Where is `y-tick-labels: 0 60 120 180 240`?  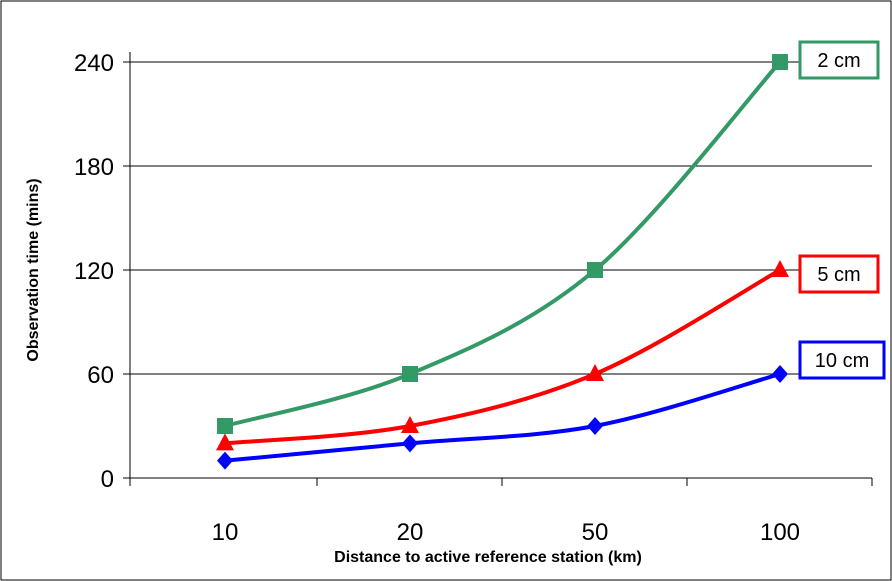 y-tick-labels: 0 60 120 180 240 is located at coordinates (94, 271).